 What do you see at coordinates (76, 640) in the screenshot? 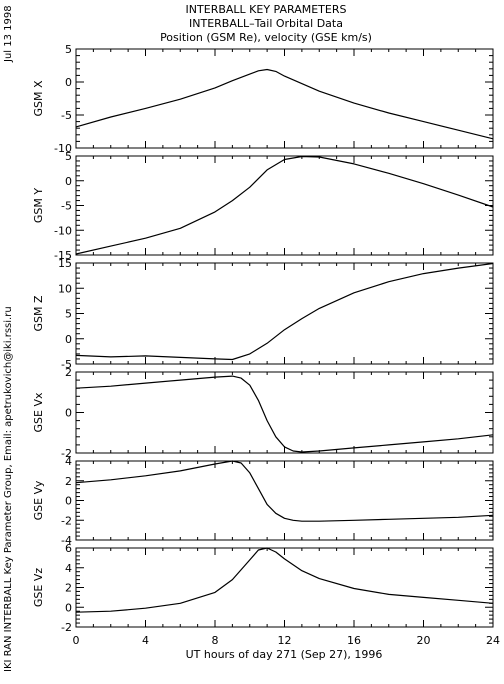
I see `x-tick-label: 0` at bounding box center [76, 640].